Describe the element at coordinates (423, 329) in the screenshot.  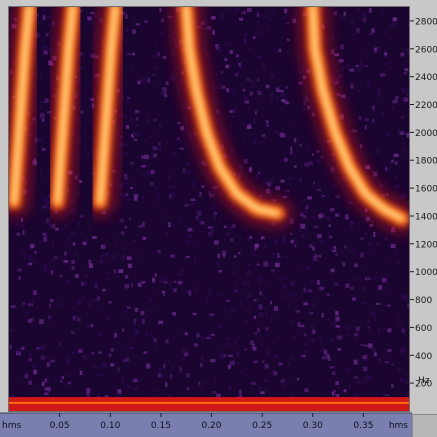
I see `y-tick-label: 600` at that location.